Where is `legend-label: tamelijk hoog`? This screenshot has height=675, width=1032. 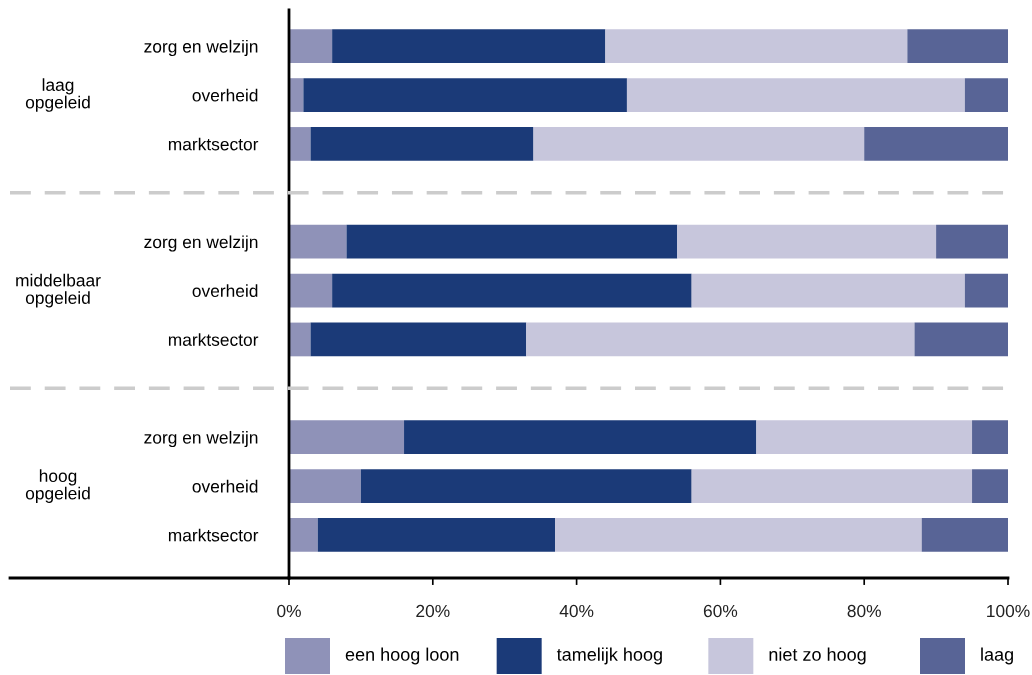 legend-label: tamelijk hoog is located at coordinates (609, 656).